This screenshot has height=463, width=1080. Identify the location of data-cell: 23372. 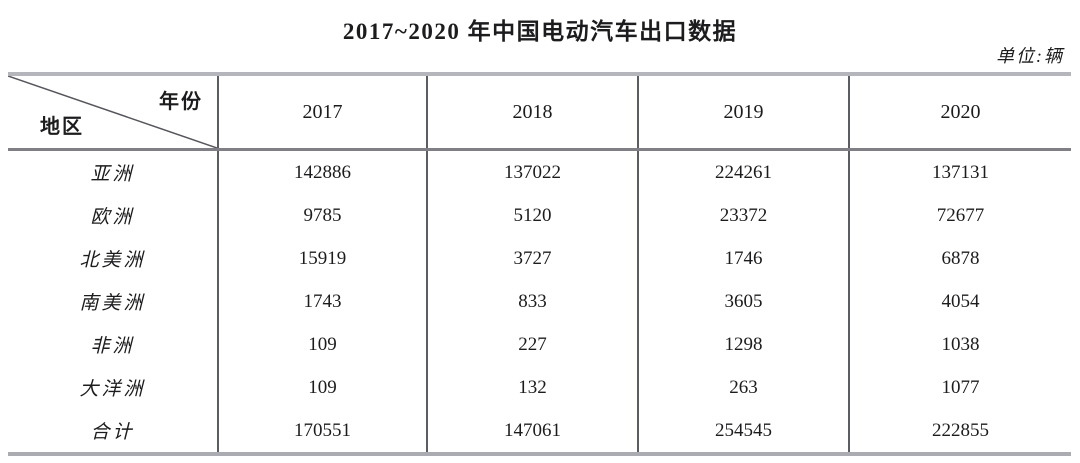
(743, 215).